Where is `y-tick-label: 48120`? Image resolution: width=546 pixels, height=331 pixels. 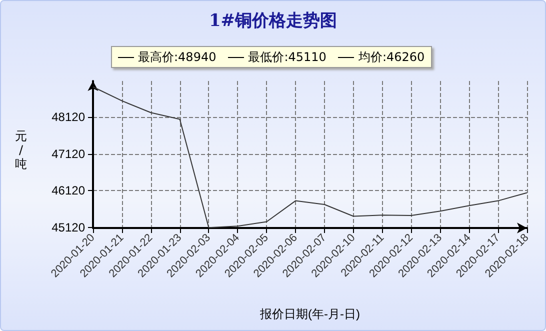 y-tick-label: 48120 is located at coordinates (69, 117).